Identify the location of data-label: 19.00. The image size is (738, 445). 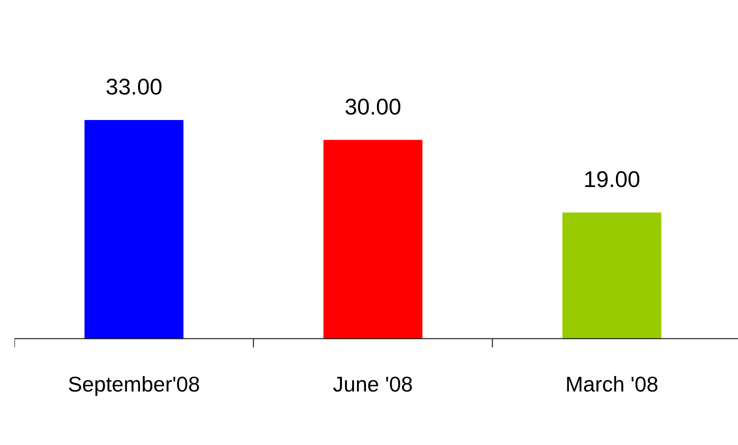
(612, 179).